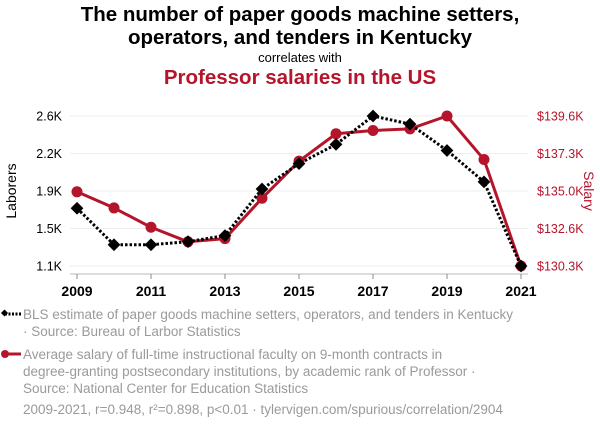 Image resolution: width=600 pixels, height=430 pixels. Describe the element at coordinates (560, 229) in the screenshot. I see `y-right-tick-label: $132.6K` at that location.